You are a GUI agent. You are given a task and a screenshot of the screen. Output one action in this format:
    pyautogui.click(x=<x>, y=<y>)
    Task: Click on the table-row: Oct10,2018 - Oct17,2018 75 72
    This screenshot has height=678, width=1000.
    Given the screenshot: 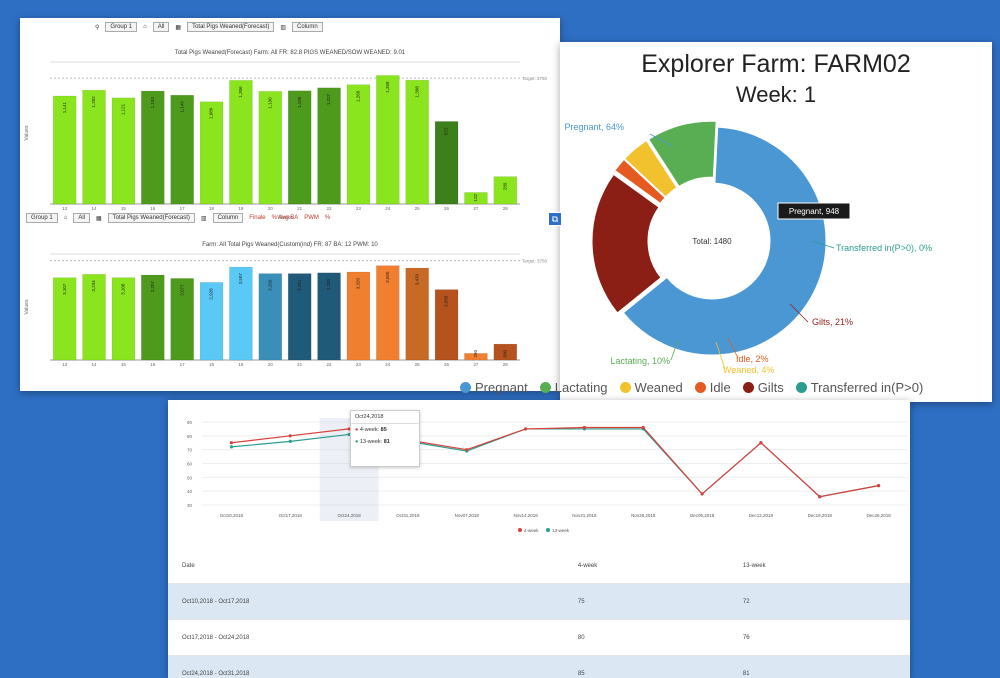 What is the action you would take?
    pyautogui.click(x=539, y=601)
    